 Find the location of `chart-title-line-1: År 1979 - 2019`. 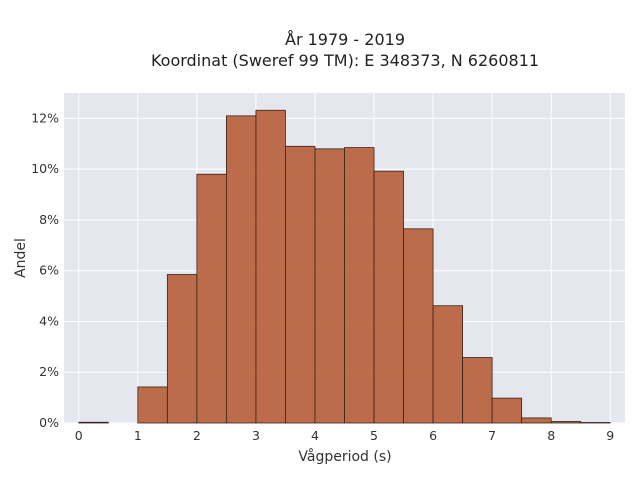

chart-title-line-1: År 1979 - 2019 is located at coordinates (345, 39).